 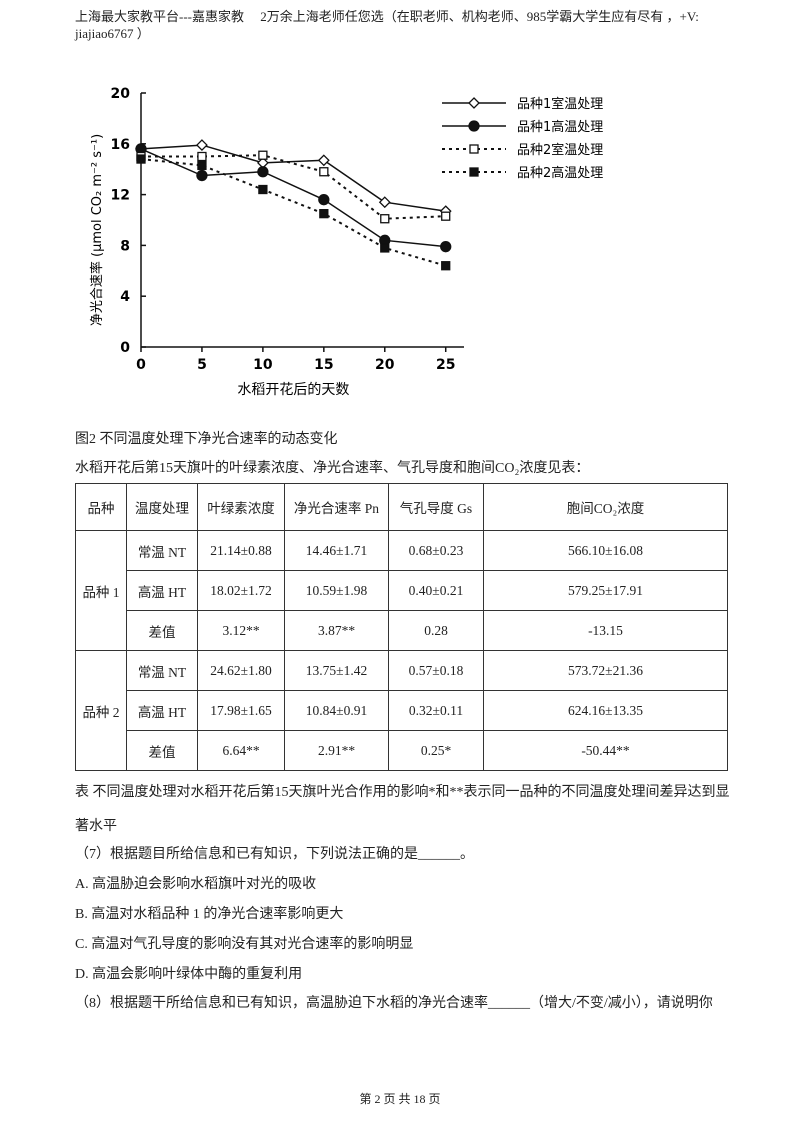 What do you see at coordinates (336, 590) in the screenshot?
I see `table-cell: 10.59±1.98` at bounding box center [336, 590].